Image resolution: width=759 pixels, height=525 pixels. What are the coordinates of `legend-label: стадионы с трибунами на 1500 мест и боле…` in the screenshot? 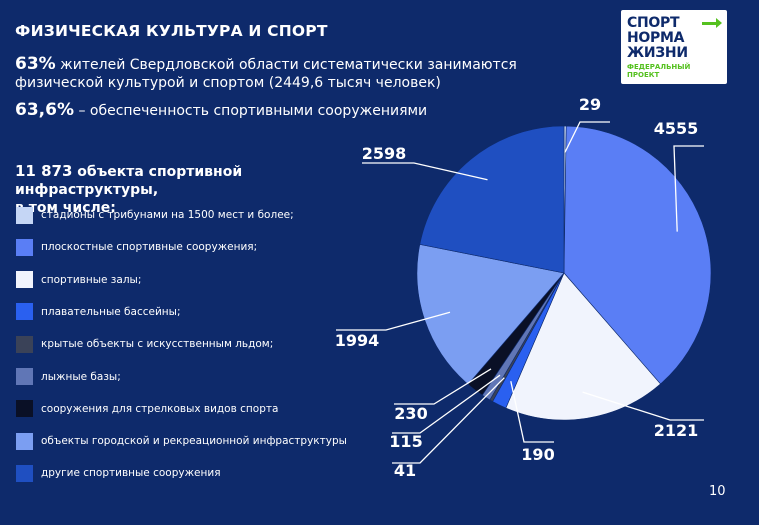 It's located at (167, 215).